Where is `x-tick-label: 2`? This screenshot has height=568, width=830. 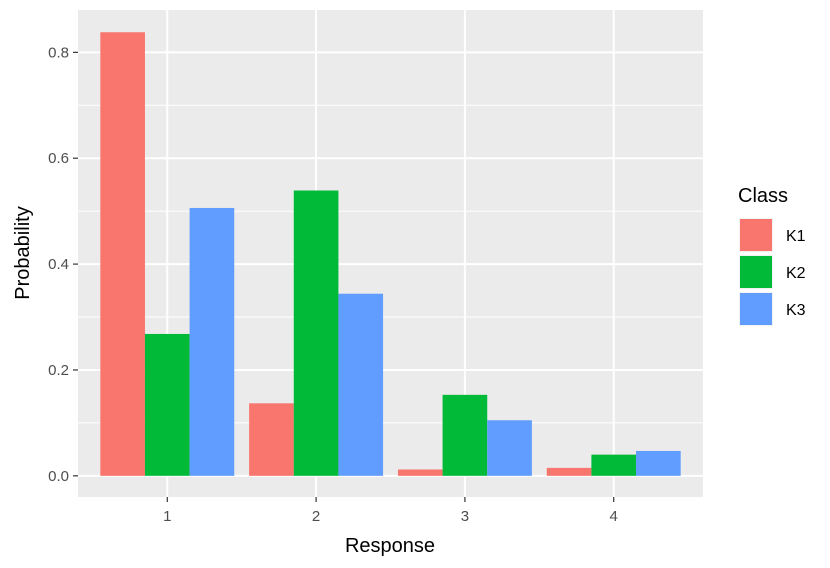 x-tick-label: 2 is located at coordinates (316, 516).